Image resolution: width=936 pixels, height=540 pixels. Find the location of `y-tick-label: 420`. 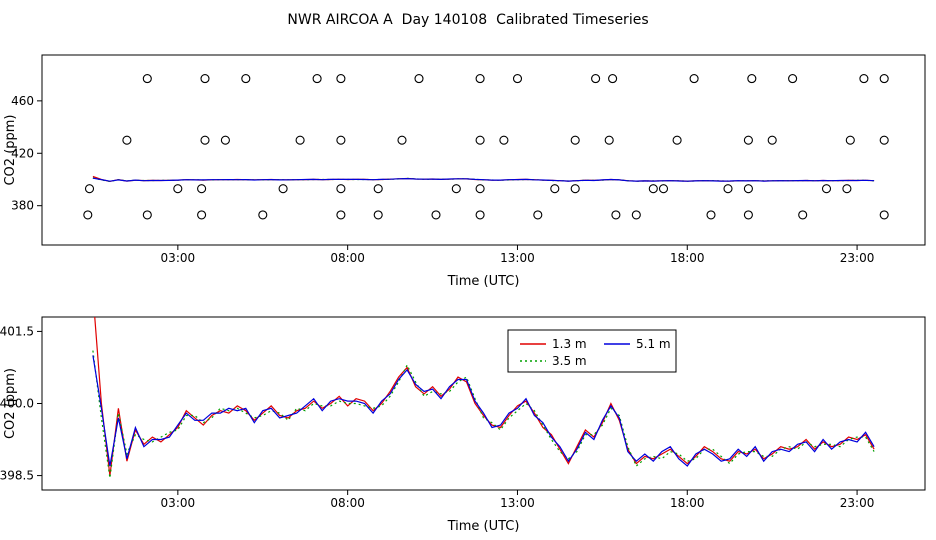

y-tick-label: 420 is located at coordinates (22, 153).